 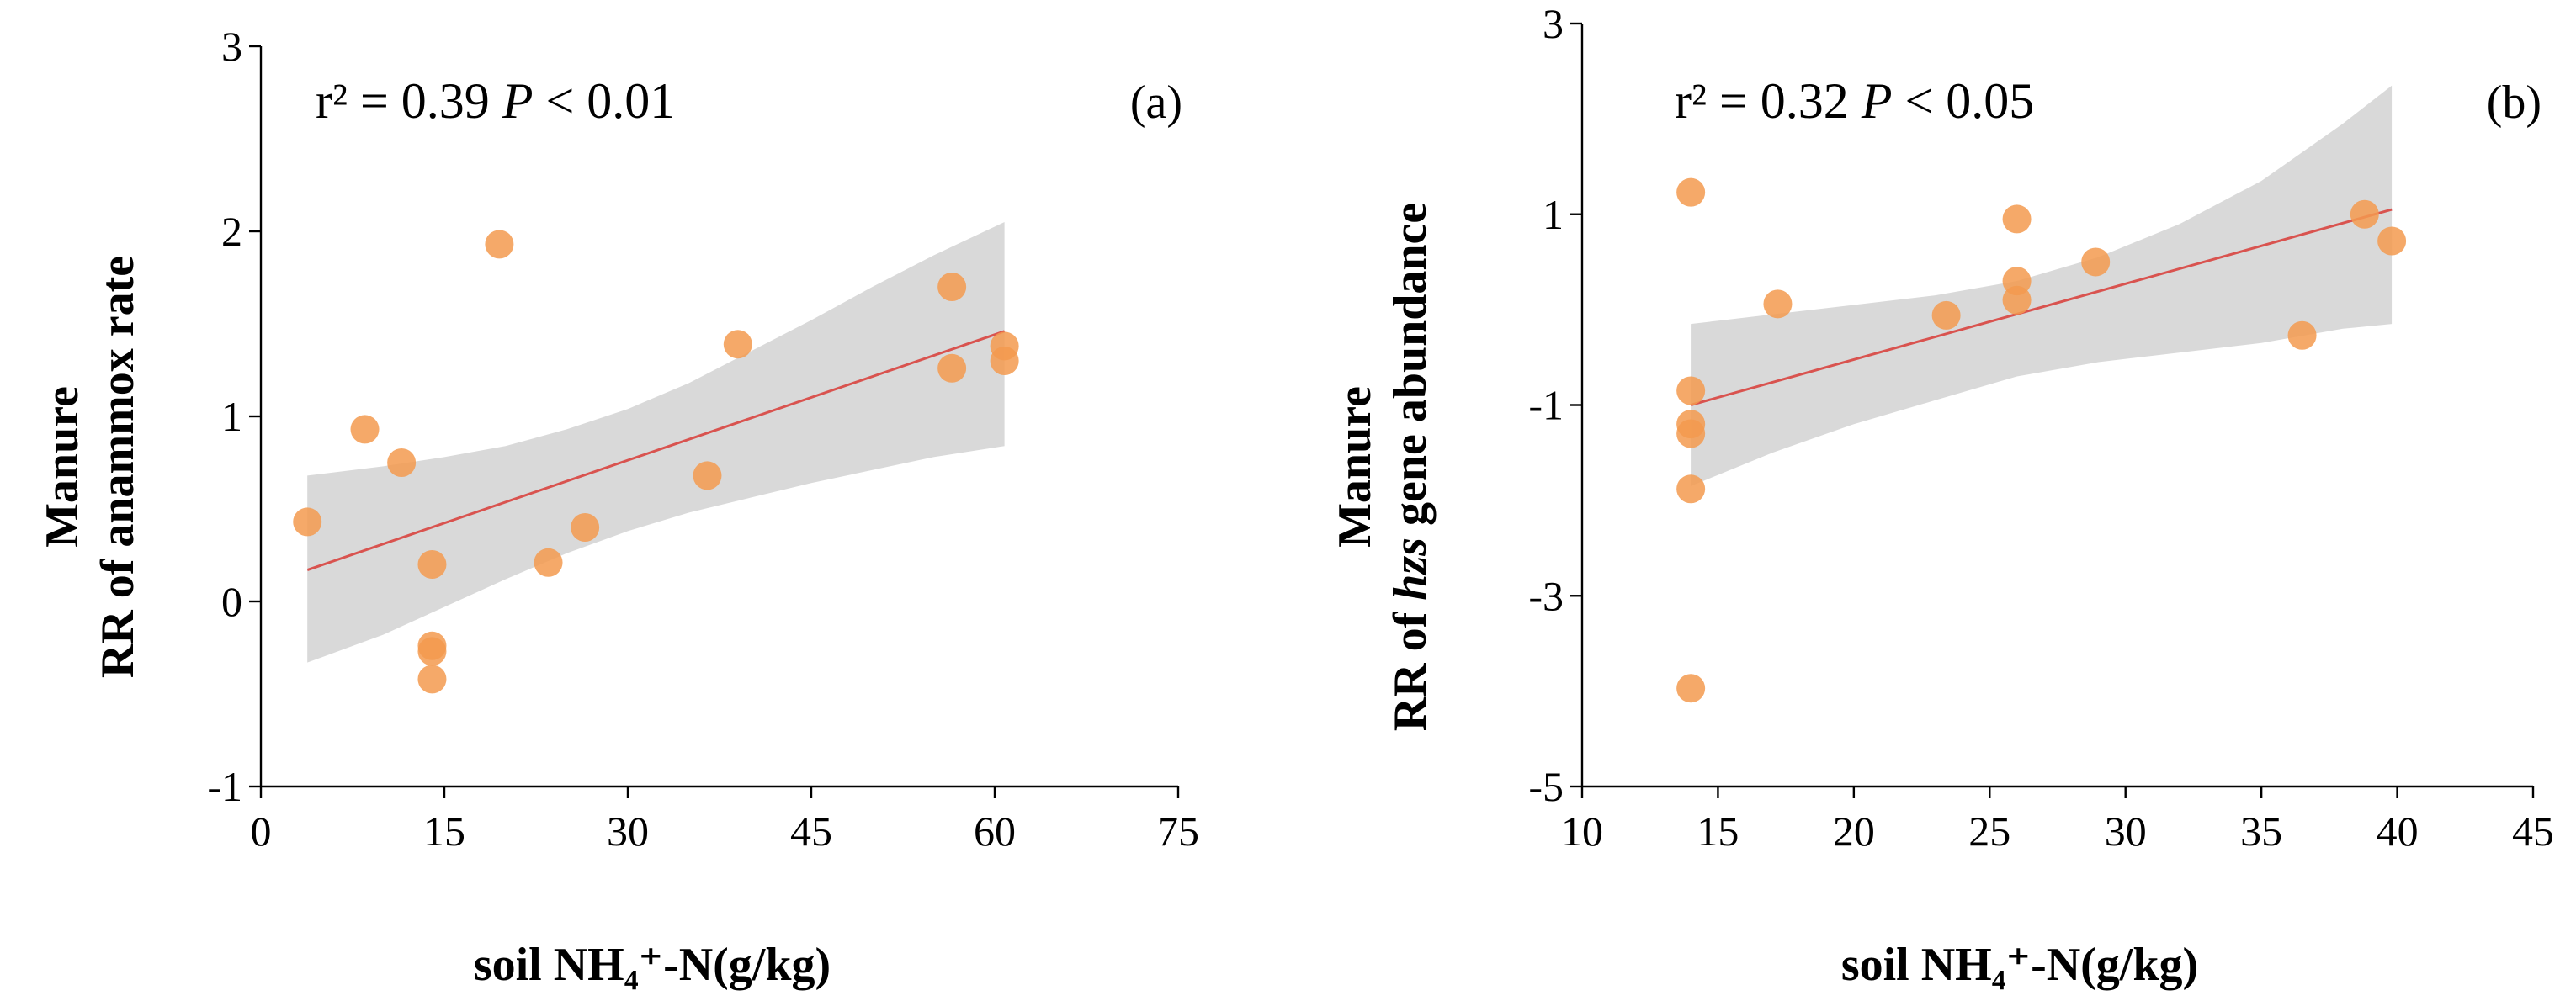 I want to click on a-y-axis-title-line1: Manure, so click(x=62, y=467).